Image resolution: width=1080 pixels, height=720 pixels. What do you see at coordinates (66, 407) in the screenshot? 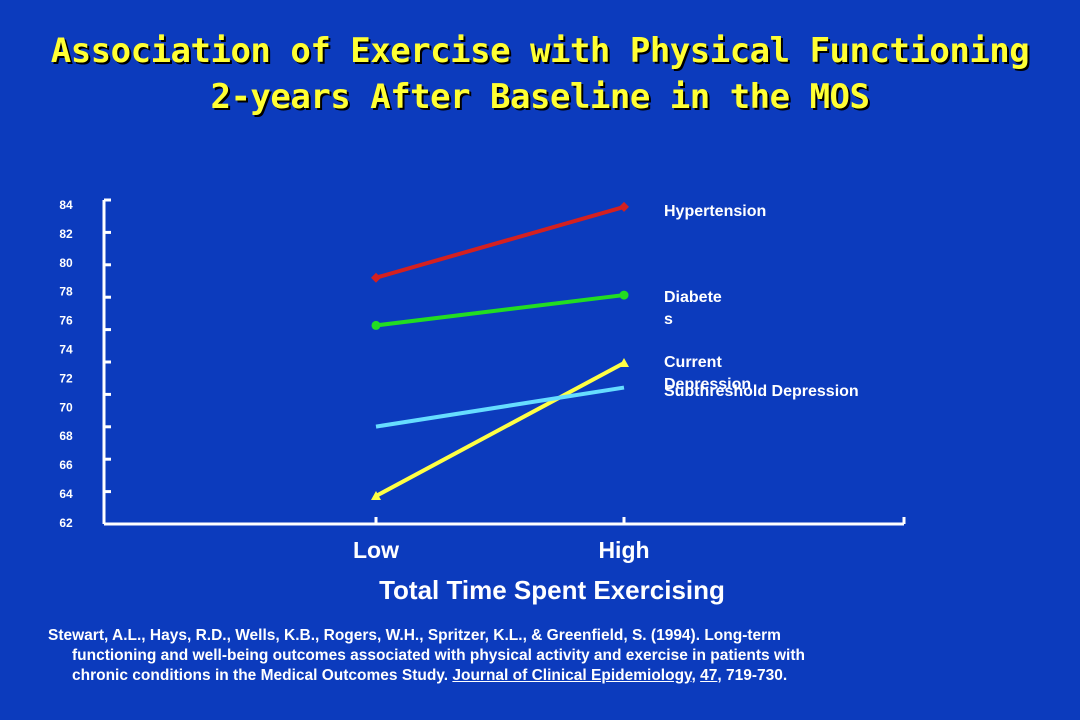
I see `y-tick-label: 70` at bounding box center [66, 407].